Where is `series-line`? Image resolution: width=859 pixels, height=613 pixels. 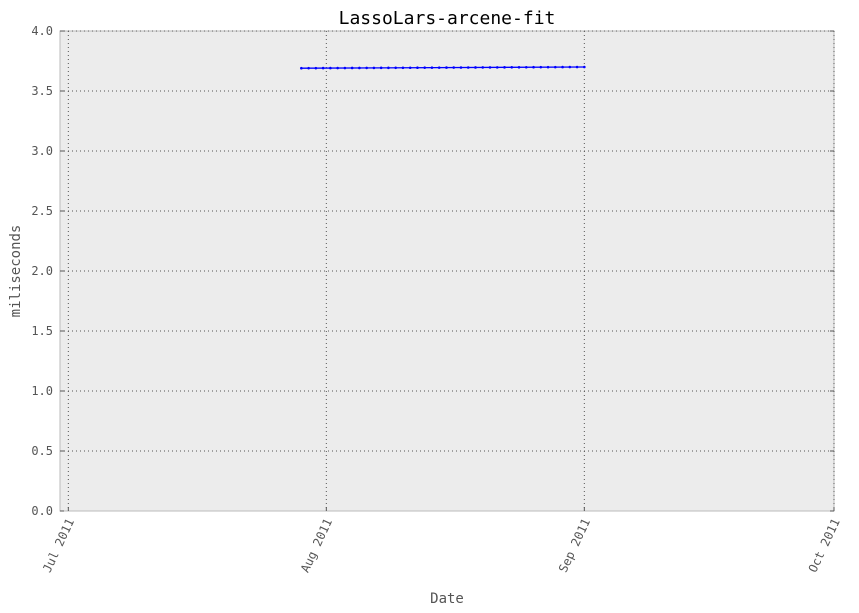 series-line is located at coordinates (443, 67).